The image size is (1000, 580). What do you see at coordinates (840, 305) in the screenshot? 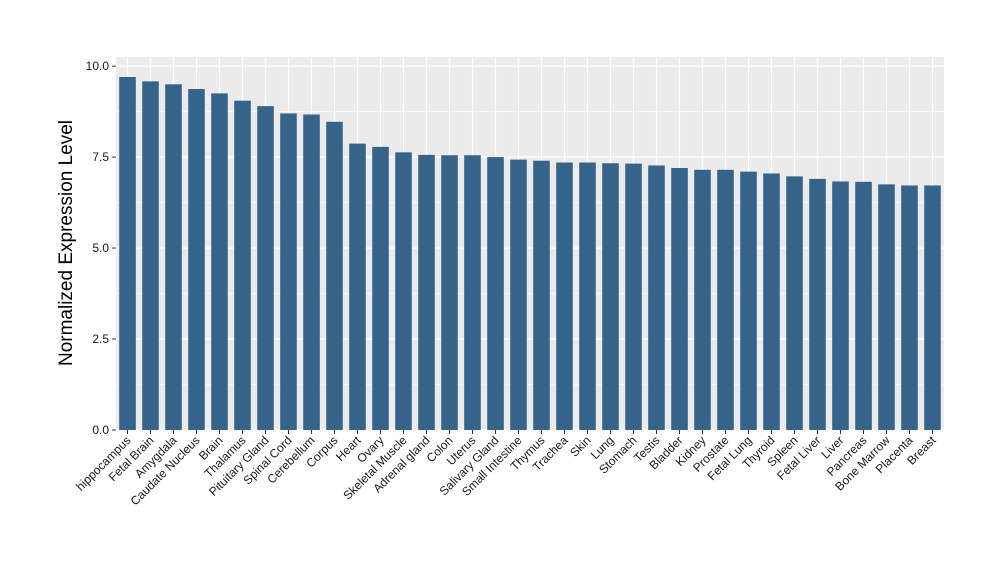
I see `bar-liver` at bounding box center [840, 305].